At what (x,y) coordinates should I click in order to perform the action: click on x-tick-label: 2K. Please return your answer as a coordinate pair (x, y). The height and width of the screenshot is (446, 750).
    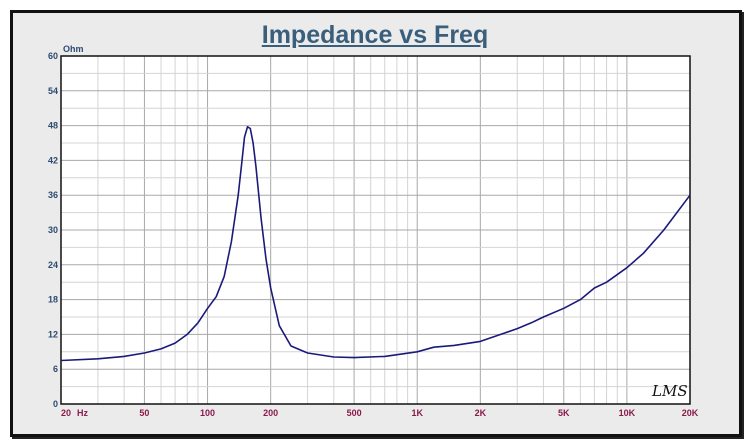
    Looking at the image, I should click on (481, 413).